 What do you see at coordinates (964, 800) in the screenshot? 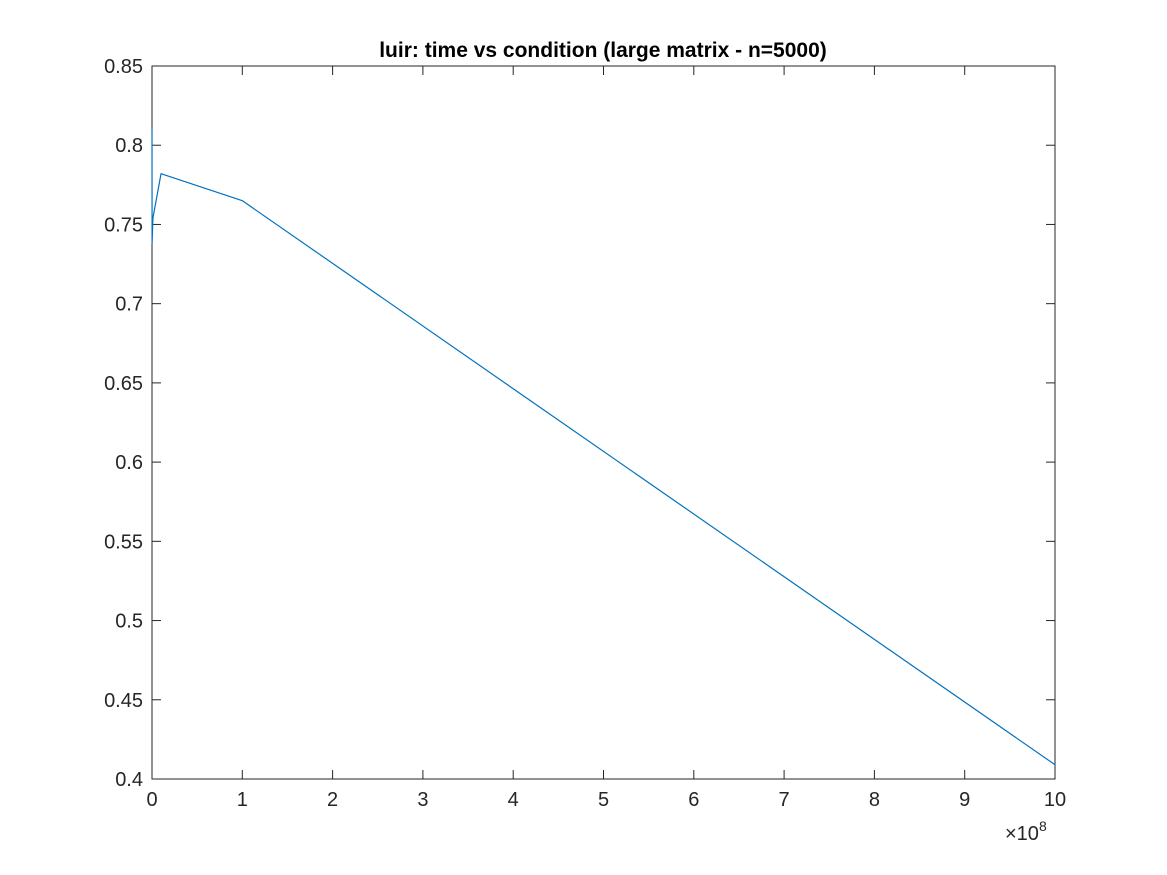
I see `x-tick-label: 9` at bounding box center [964, 800].